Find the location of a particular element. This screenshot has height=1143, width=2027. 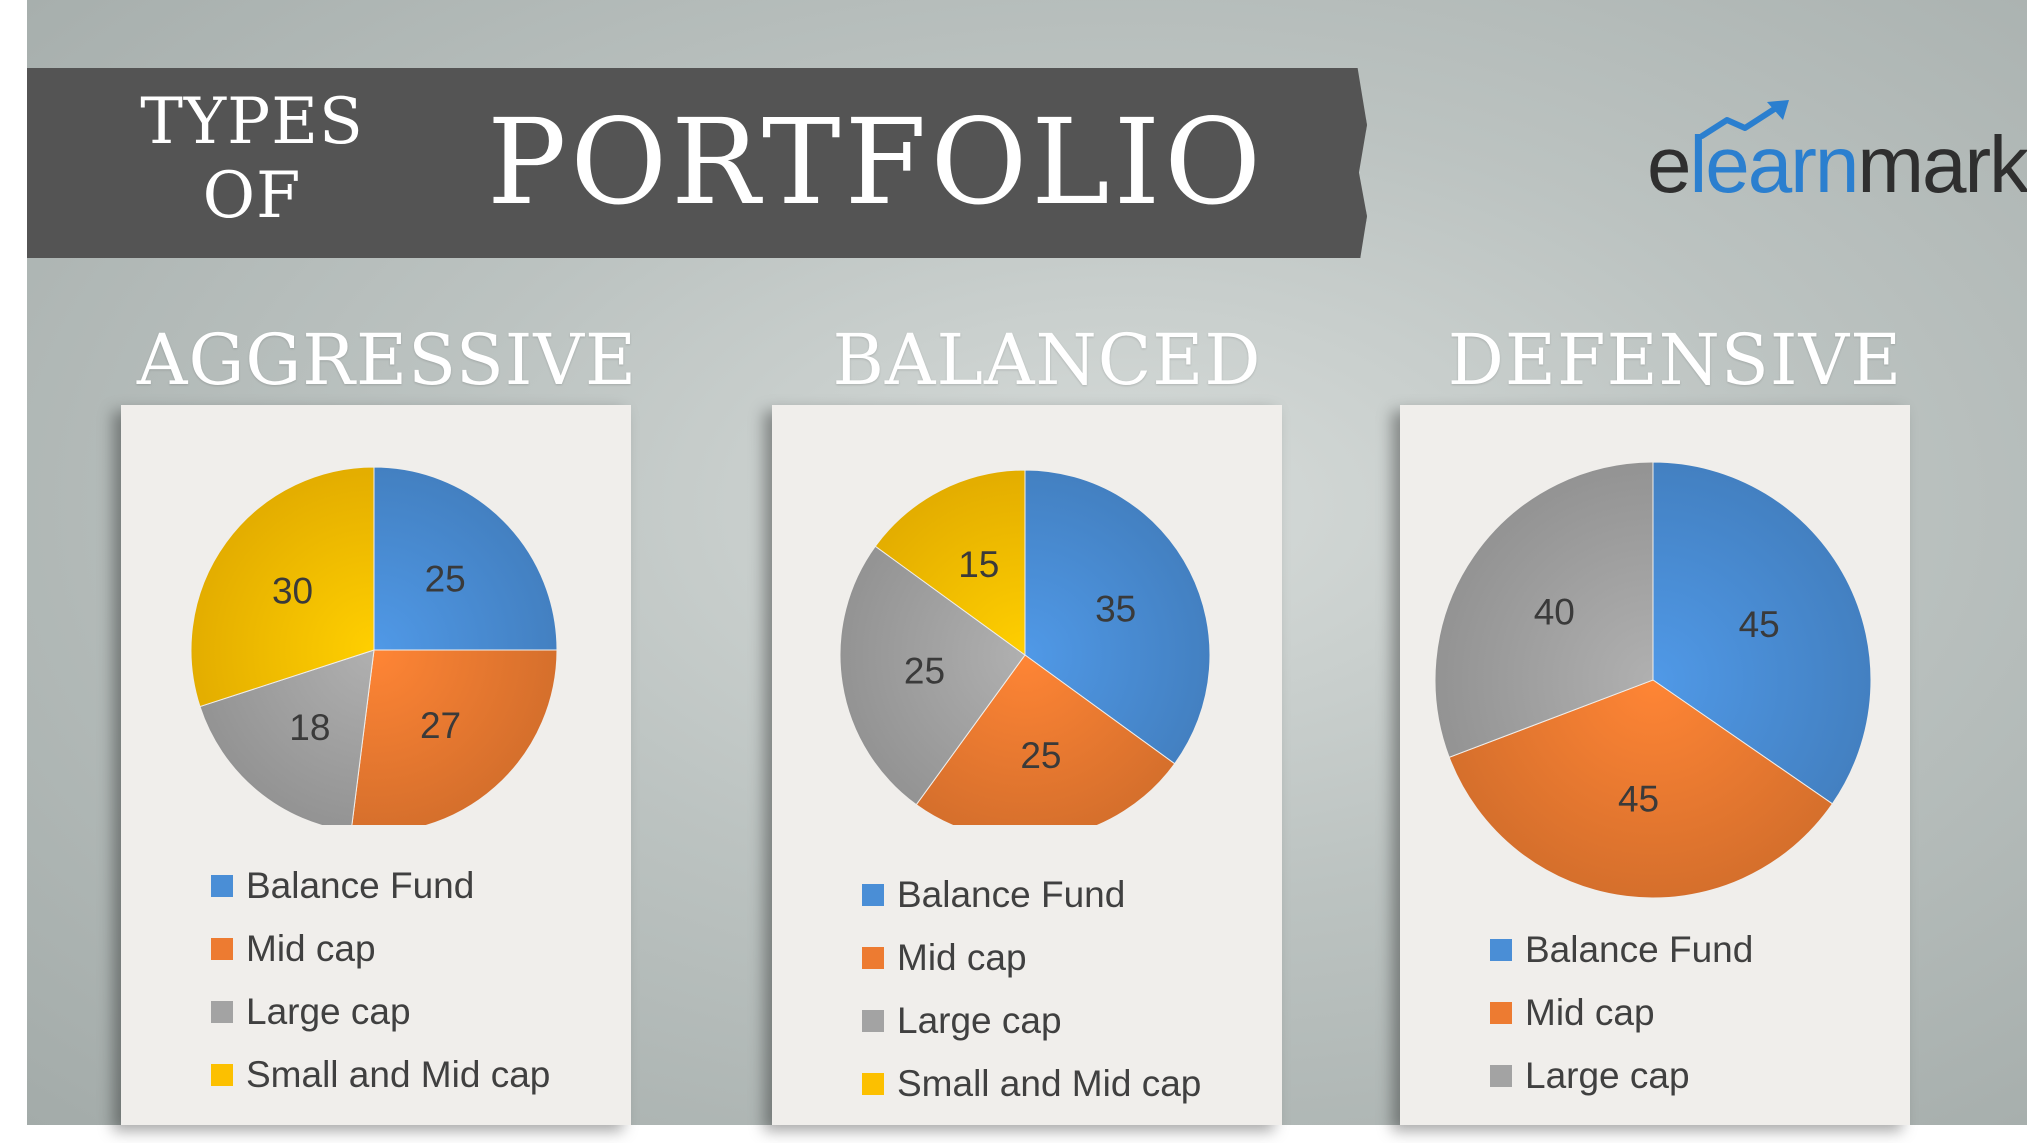

data-label-mid-cap: 45 is located at coordinates (1638, 799).